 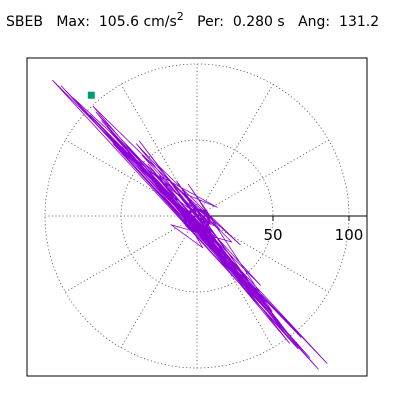 What do you see at coordinates (197, 220) in the screenshot?
I see `trace-core` at bounding box center [197, 220].